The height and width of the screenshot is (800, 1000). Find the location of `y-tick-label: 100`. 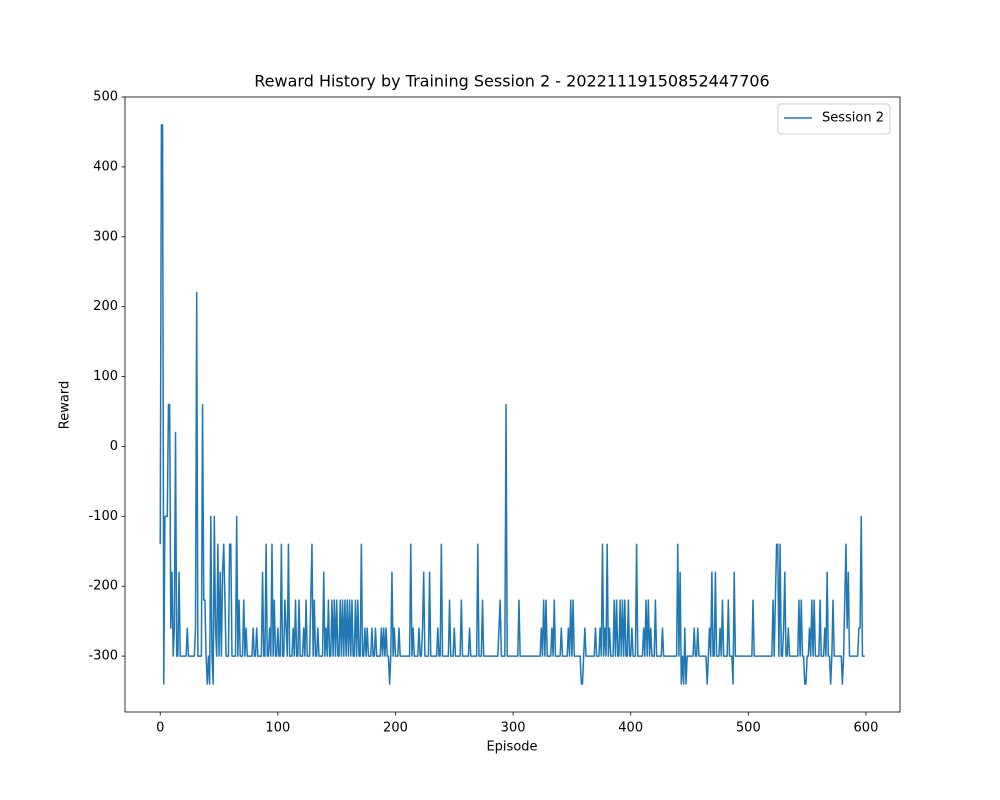

y-tick-label: 100 is located at coordinates (105, 376).